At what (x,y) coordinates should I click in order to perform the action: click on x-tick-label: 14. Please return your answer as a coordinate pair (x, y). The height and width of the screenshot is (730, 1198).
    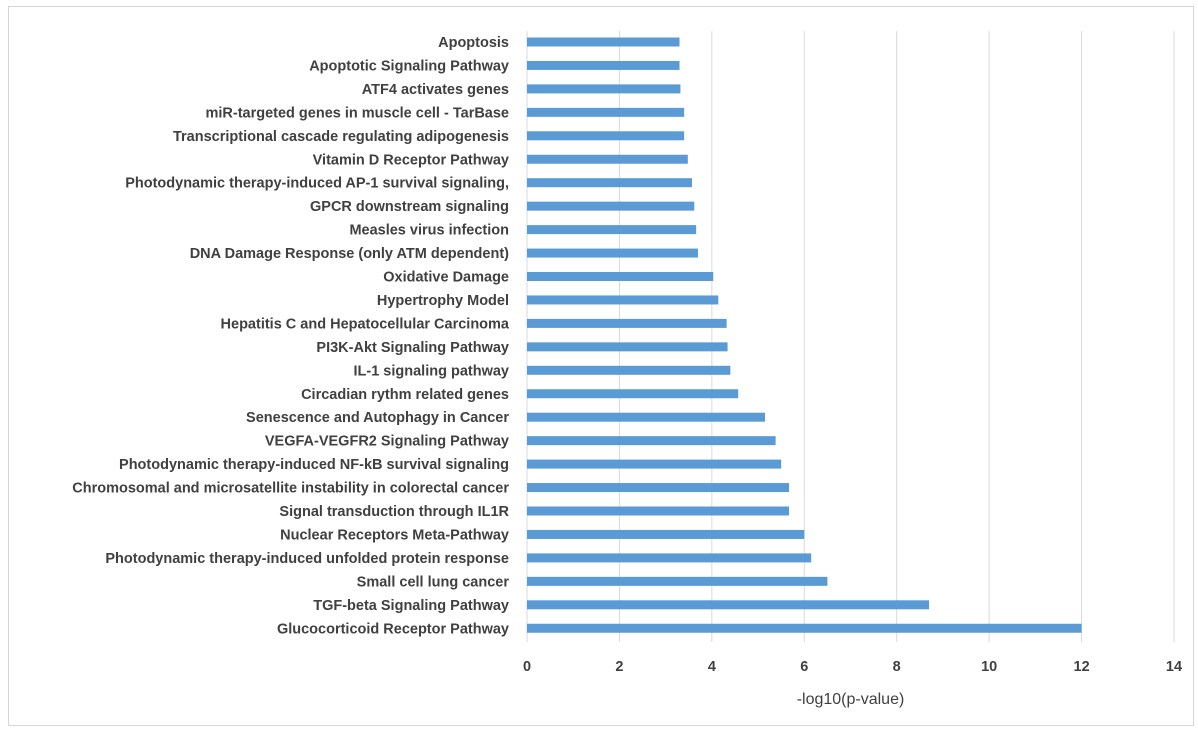
    Looking at the image, I should click on (1174, 667).